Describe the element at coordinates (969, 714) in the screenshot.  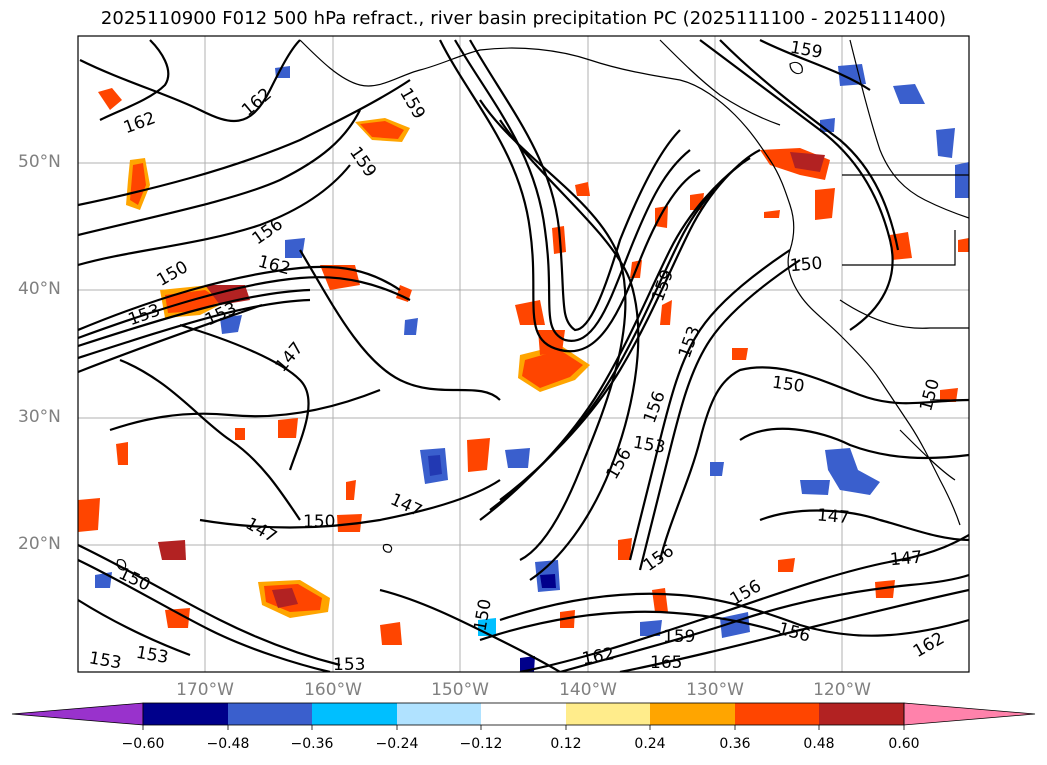
I see `colorbar-extend-max` at that location.